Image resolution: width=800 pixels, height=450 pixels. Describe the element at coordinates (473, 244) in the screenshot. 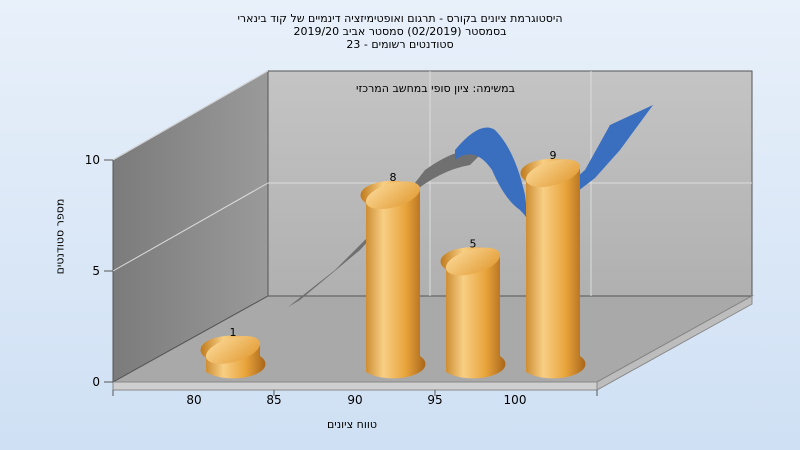

I see `data-label-95: 5` at that location.